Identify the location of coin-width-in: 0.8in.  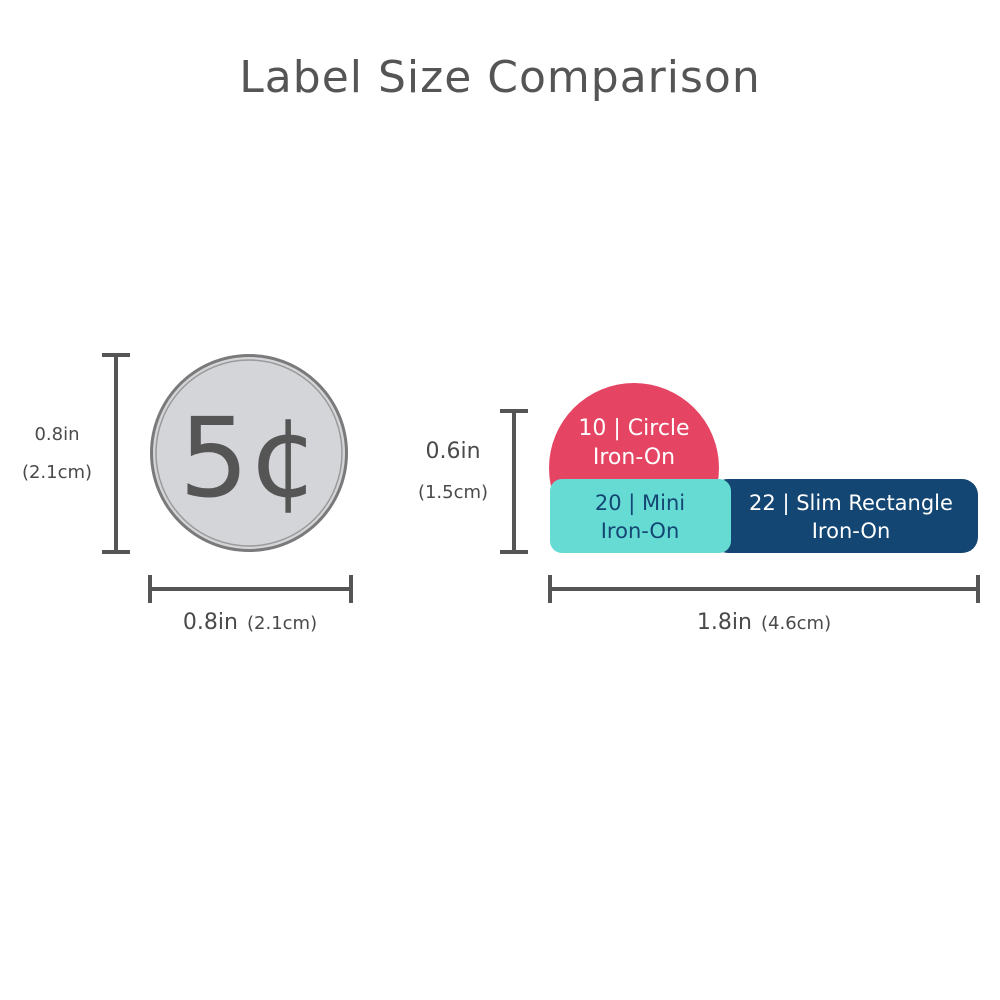
(210, 622).